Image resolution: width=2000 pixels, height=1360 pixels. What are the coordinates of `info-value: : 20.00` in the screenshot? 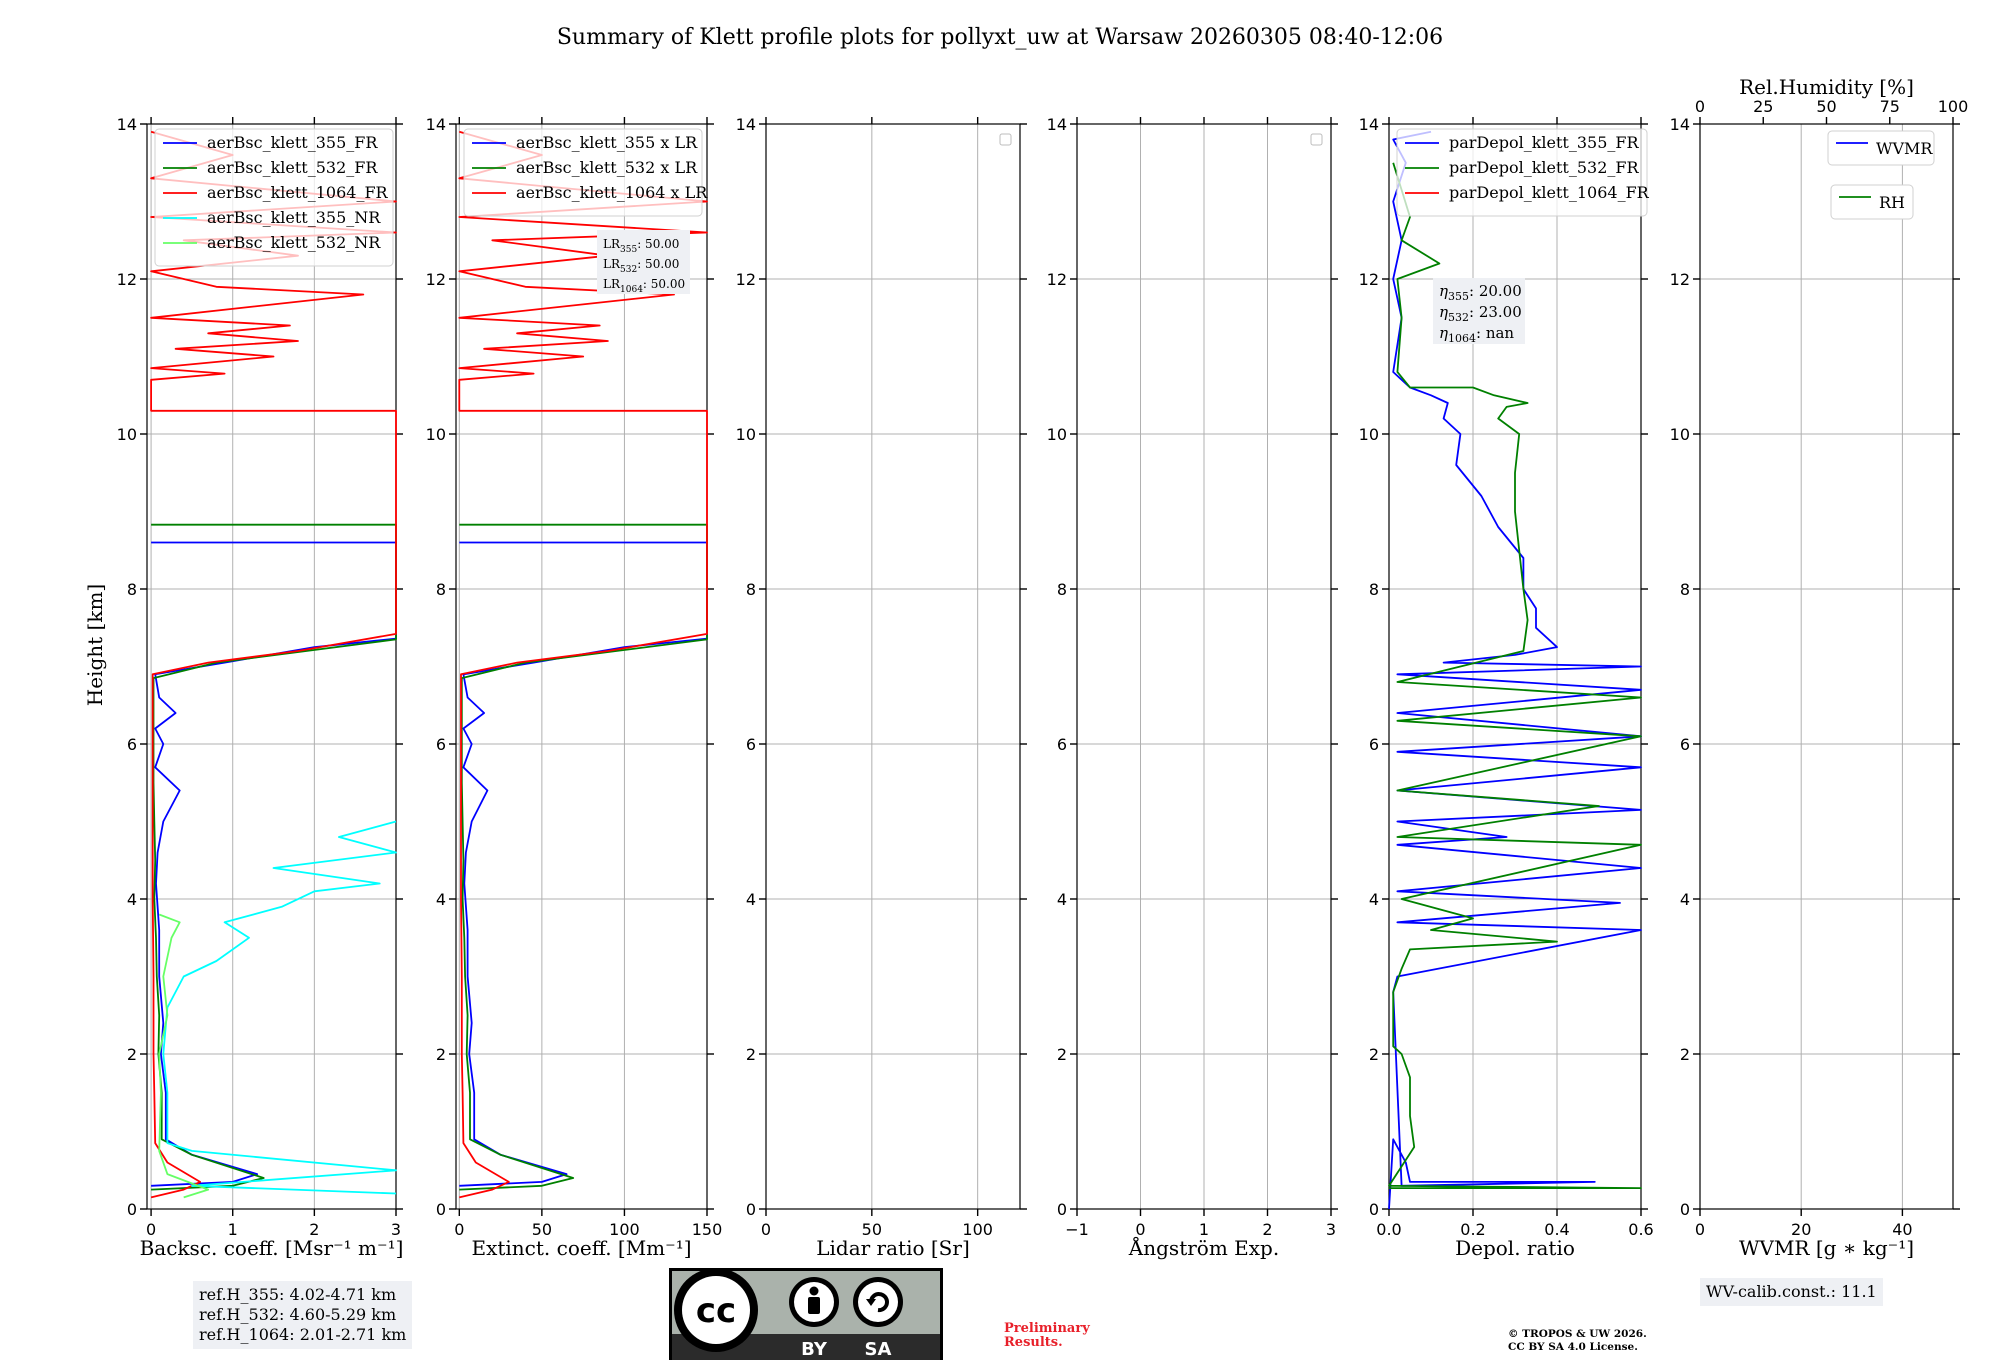 It's located at (1495, 291).